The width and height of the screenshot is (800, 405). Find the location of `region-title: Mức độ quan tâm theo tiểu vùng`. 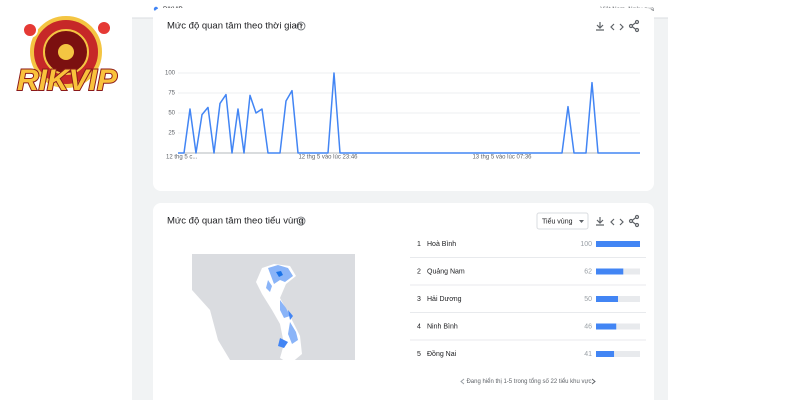

region-title: Mức độ quan tâm theo tiểu vùng is located at coordinates (235, 221).